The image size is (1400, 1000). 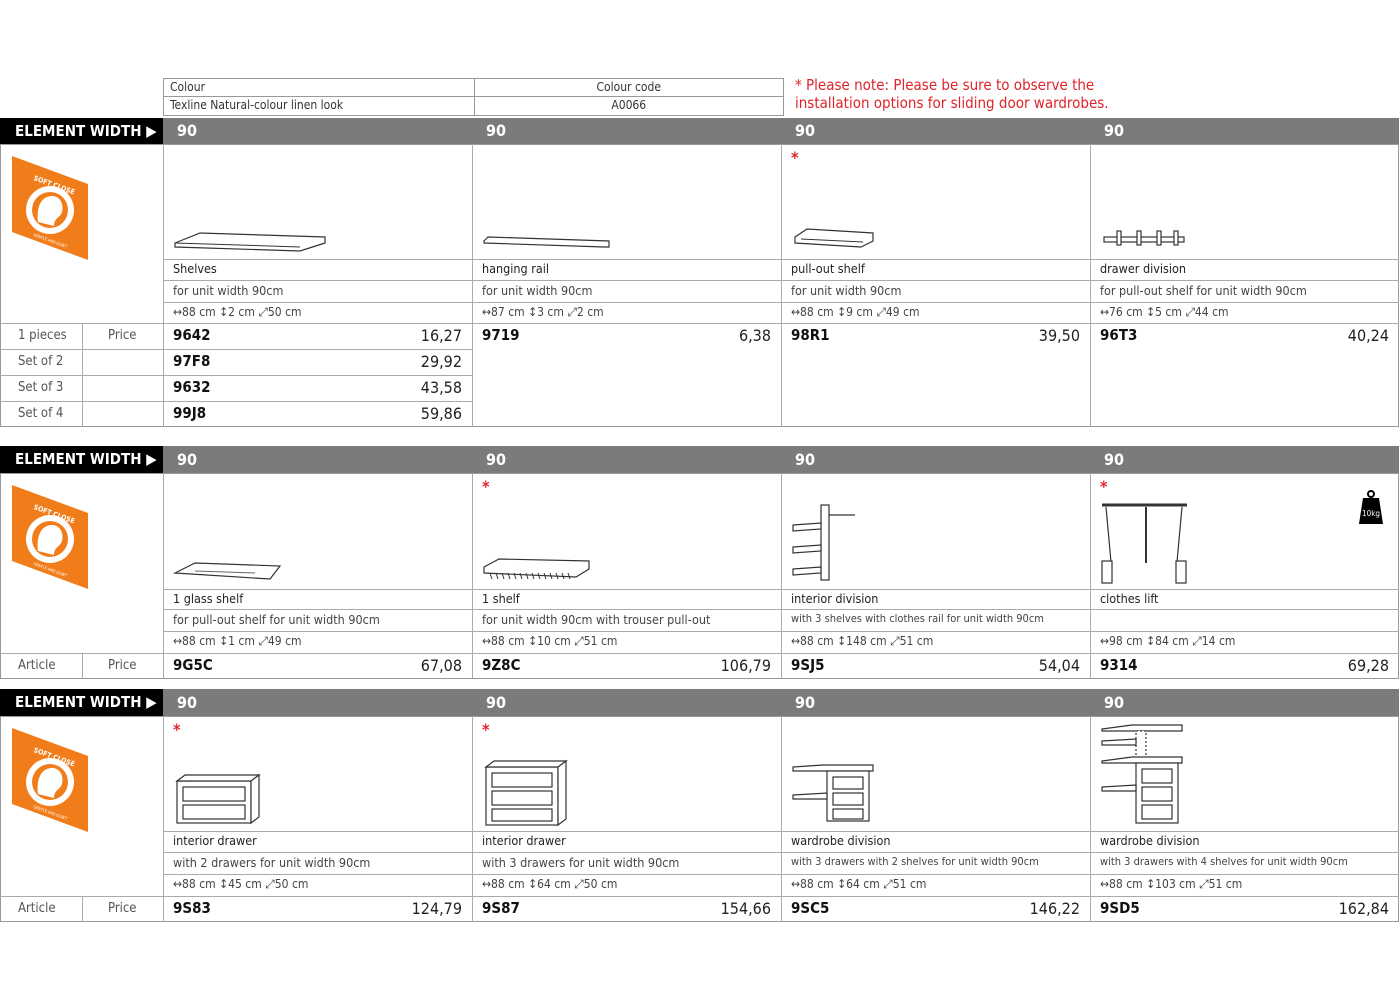 What do you see at coordinates (41, 387) in the screenshot?
I see `row-label: Set of 3` at bounding box center [41, 387].